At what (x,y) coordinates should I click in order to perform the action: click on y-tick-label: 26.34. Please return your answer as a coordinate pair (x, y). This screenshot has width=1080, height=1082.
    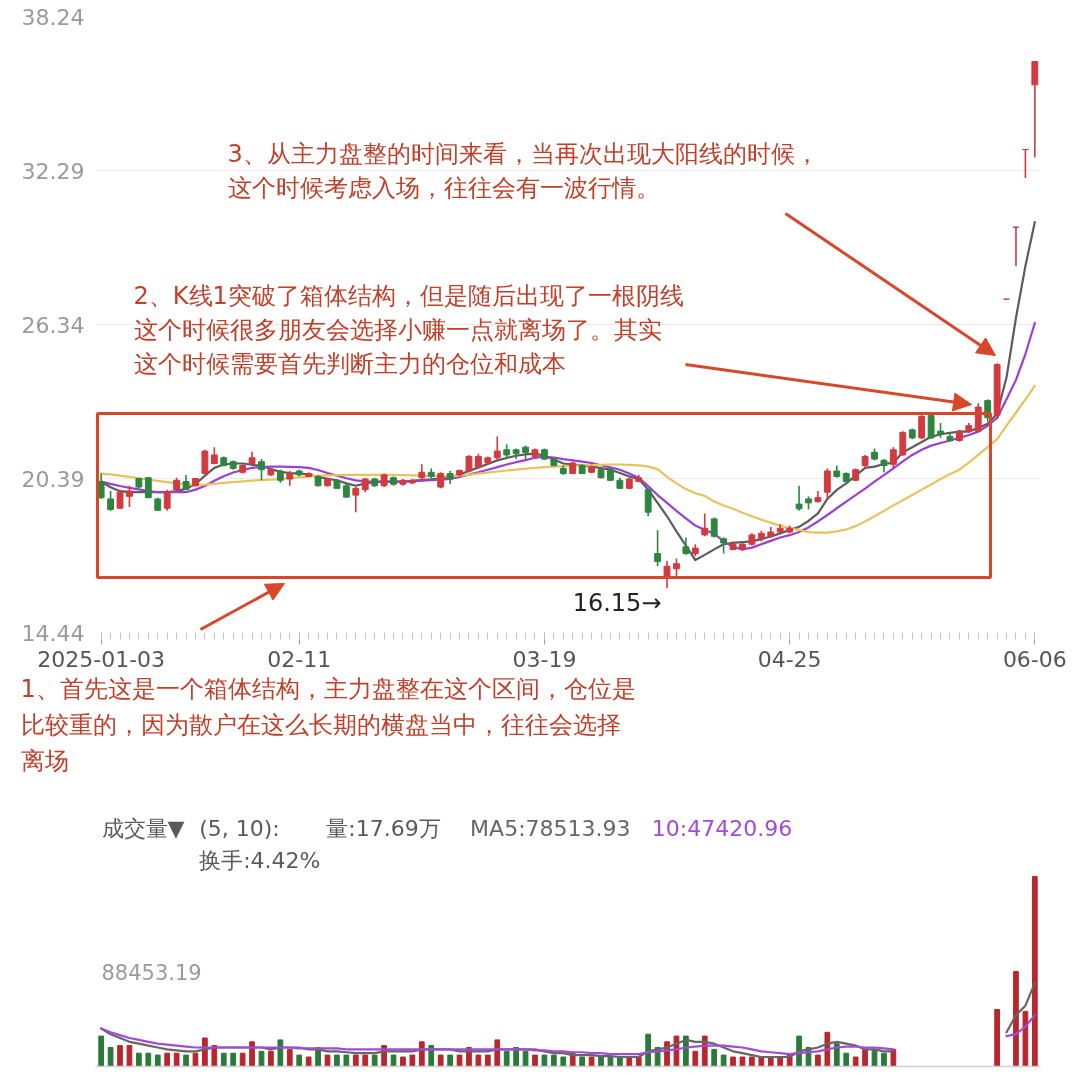
    Looking at the image, I should click on (53, 325).